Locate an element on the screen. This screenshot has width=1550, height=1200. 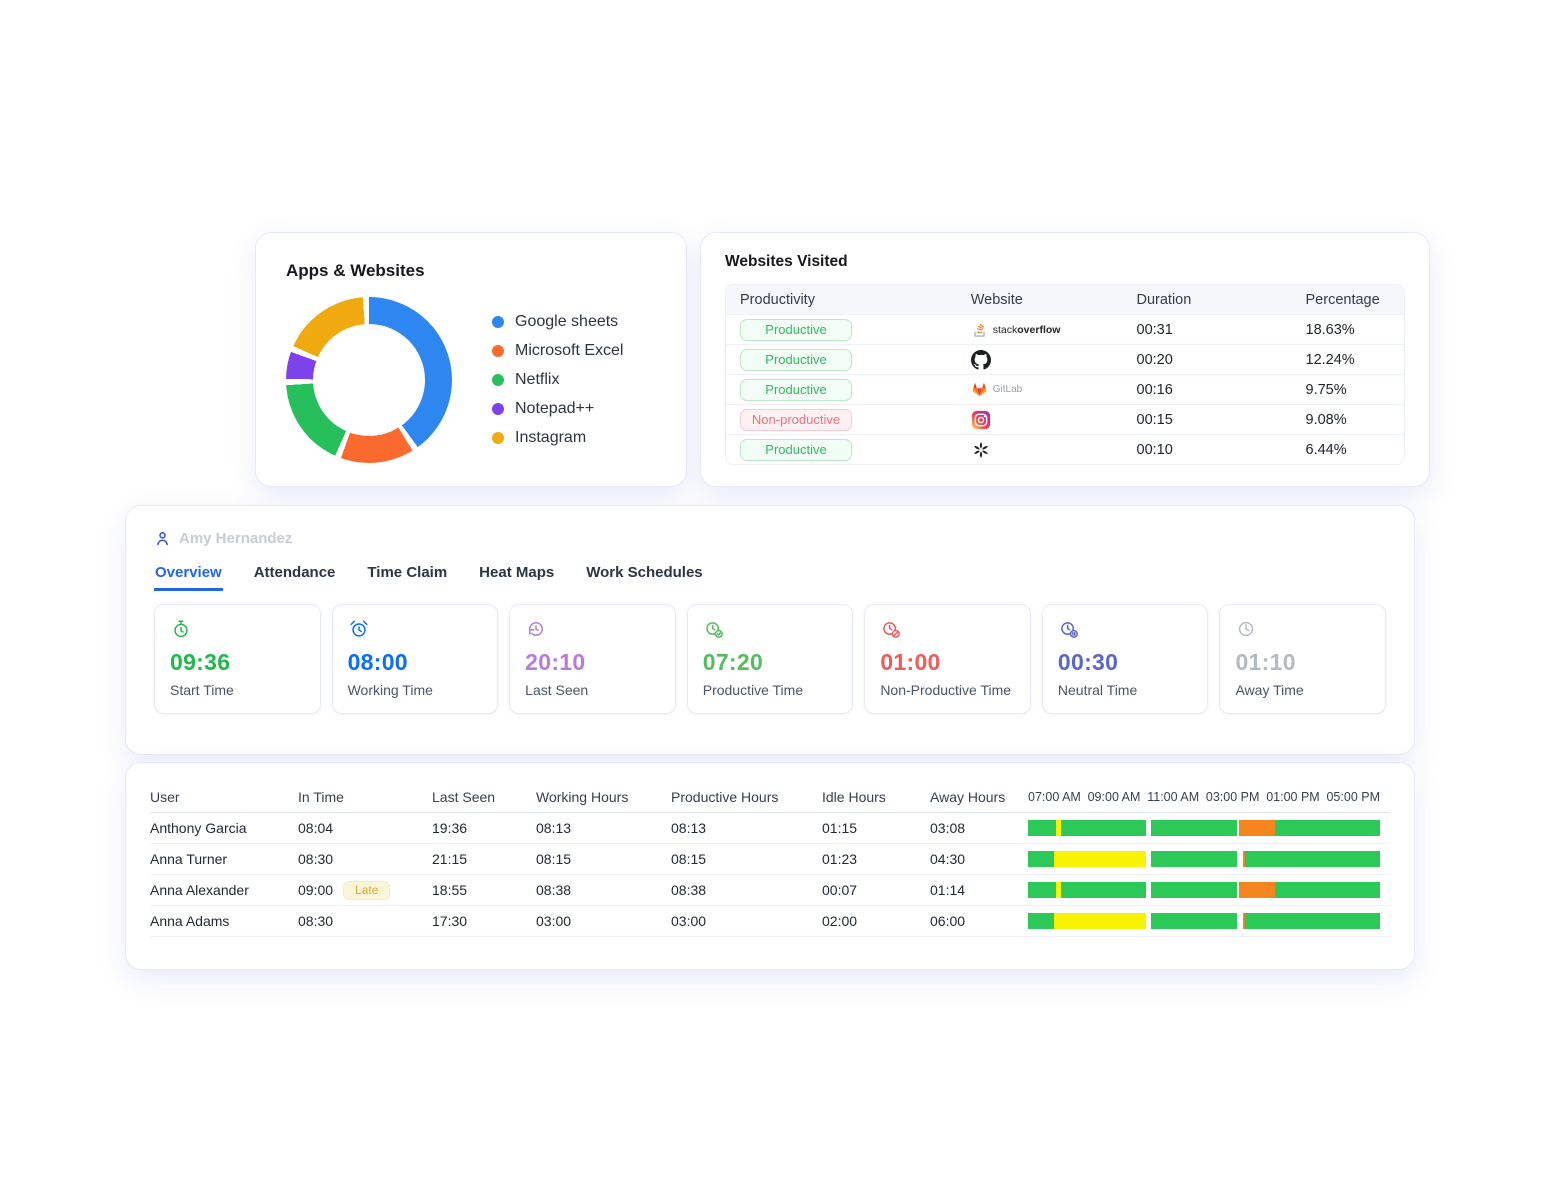
legend-item: Google sheets is located at coordinates (557, 322).